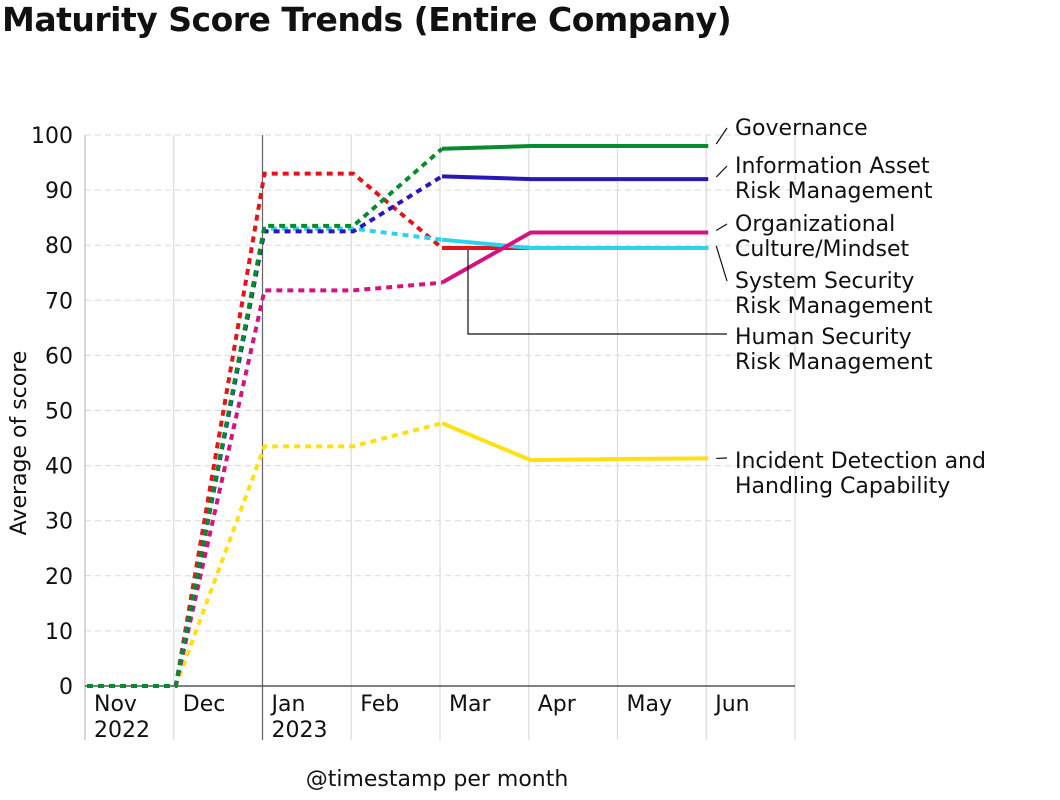 Image resolution: width=1060 pixels, height=800 pixels. Describe the element at coordinates (59, 246) in the screenshot. I see `y-tick-label: 80` at that location.